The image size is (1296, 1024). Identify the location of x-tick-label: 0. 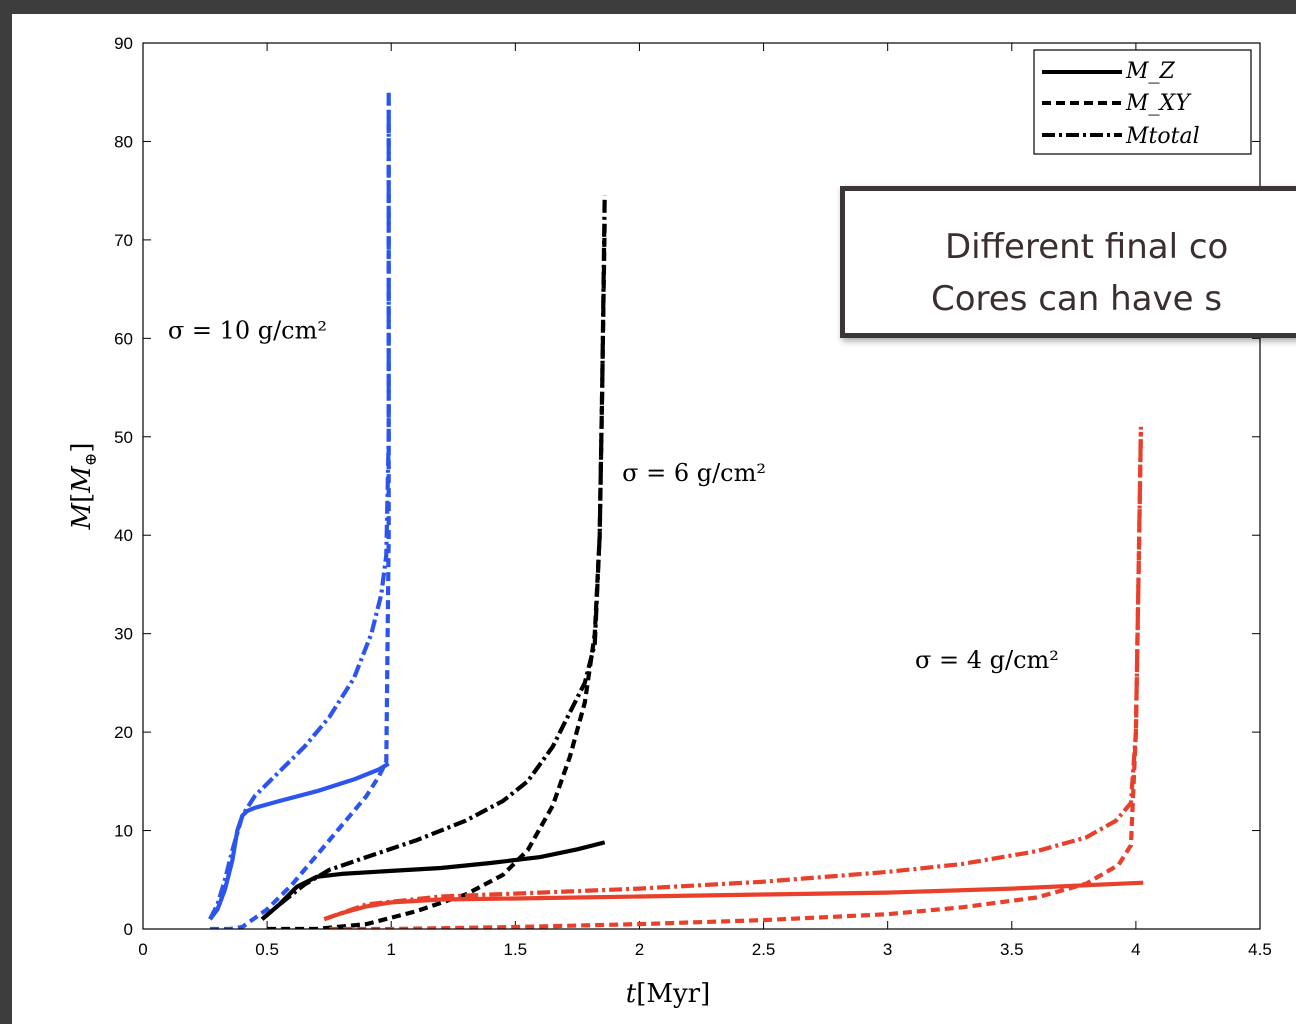
(142, 949).